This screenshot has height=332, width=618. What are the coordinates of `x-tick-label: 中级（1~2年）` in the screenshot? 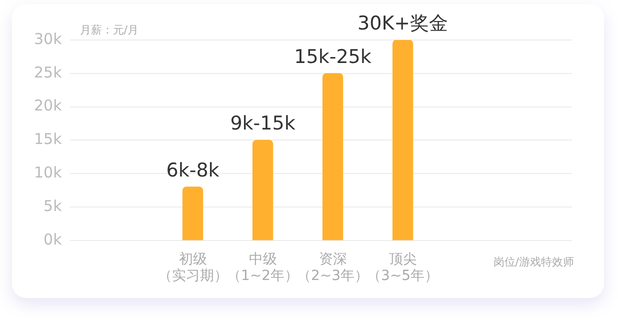 It's located at (263, 267).